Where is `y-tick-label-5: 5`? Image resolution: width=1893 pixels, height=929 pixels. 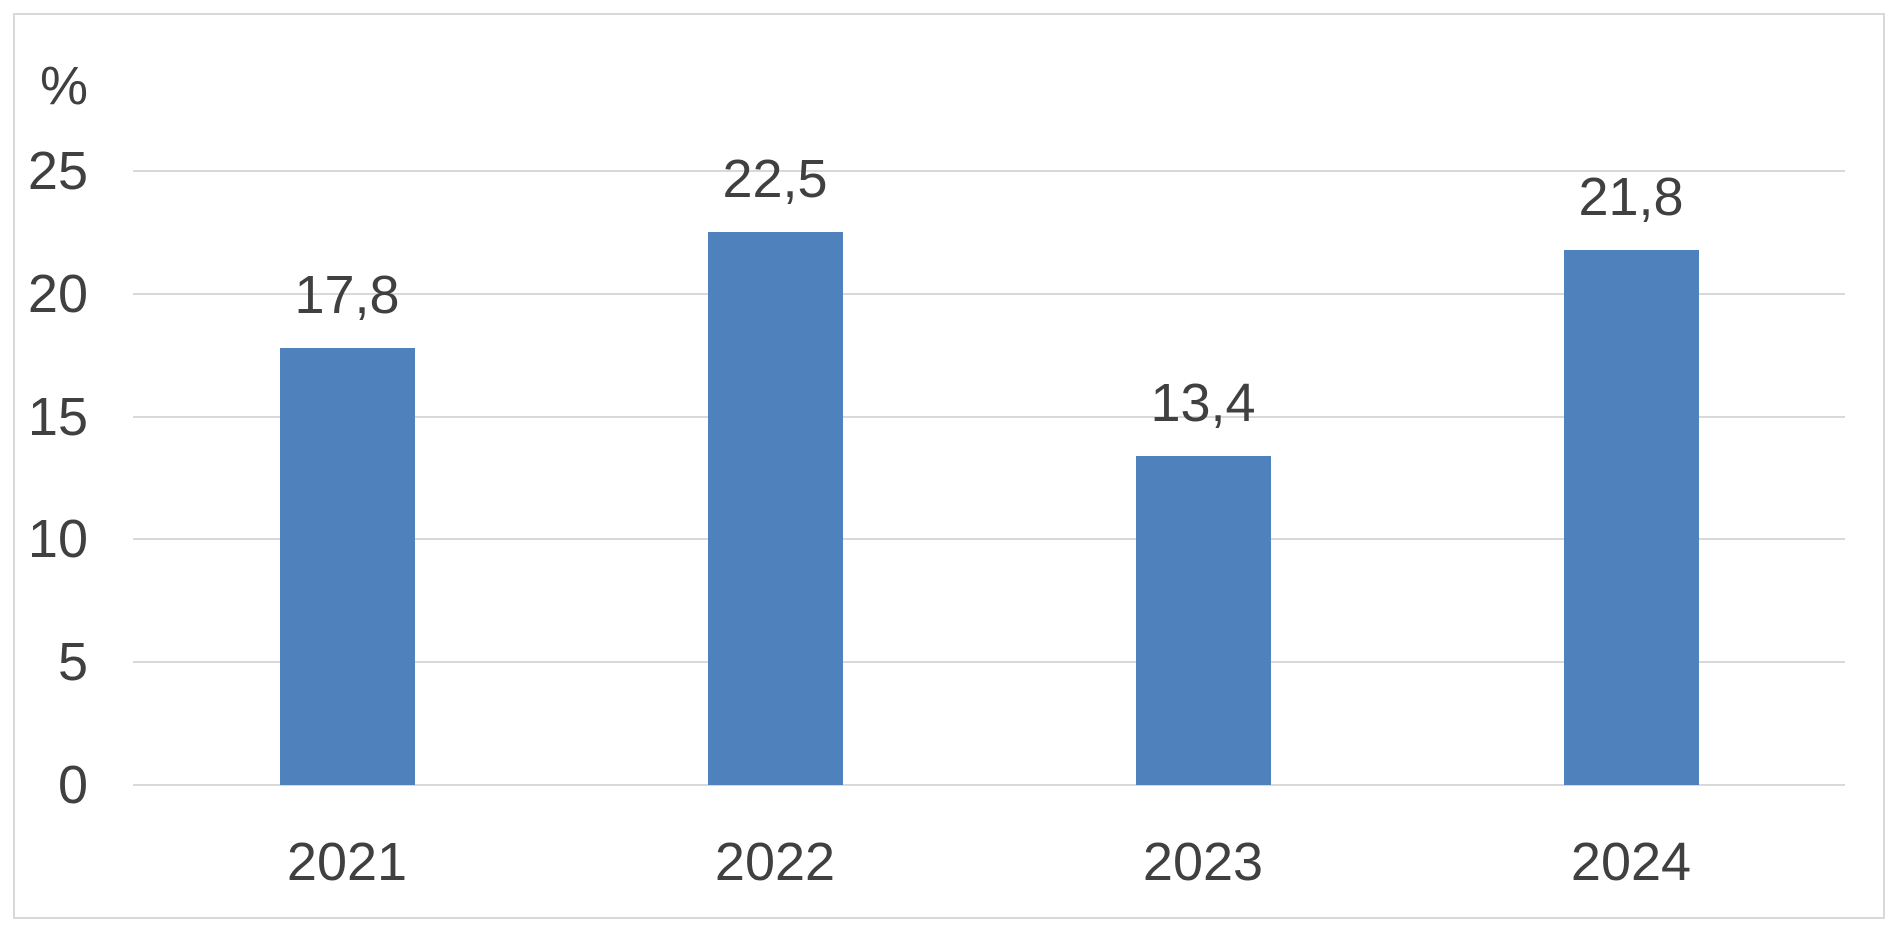 y-tick-label-5: 5 is located at coordinates (72, 662).